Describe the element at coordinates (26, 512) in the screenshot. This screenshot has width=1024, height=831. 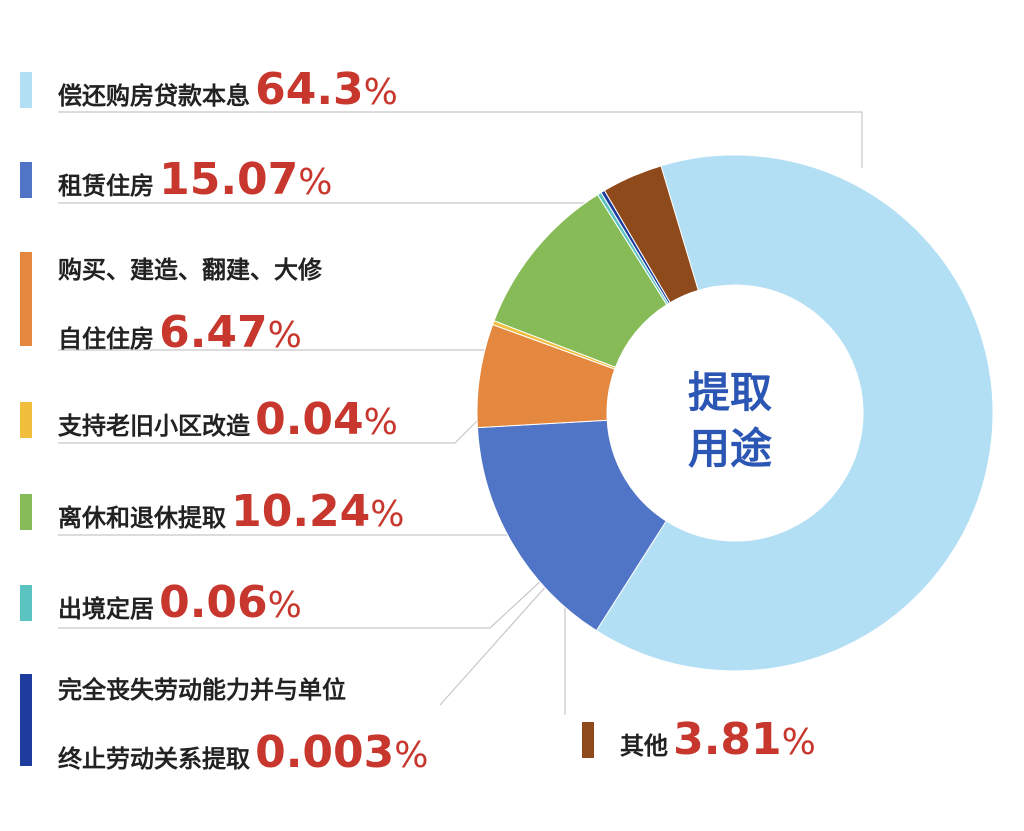
I see `legend-swatch-retire` at that location.